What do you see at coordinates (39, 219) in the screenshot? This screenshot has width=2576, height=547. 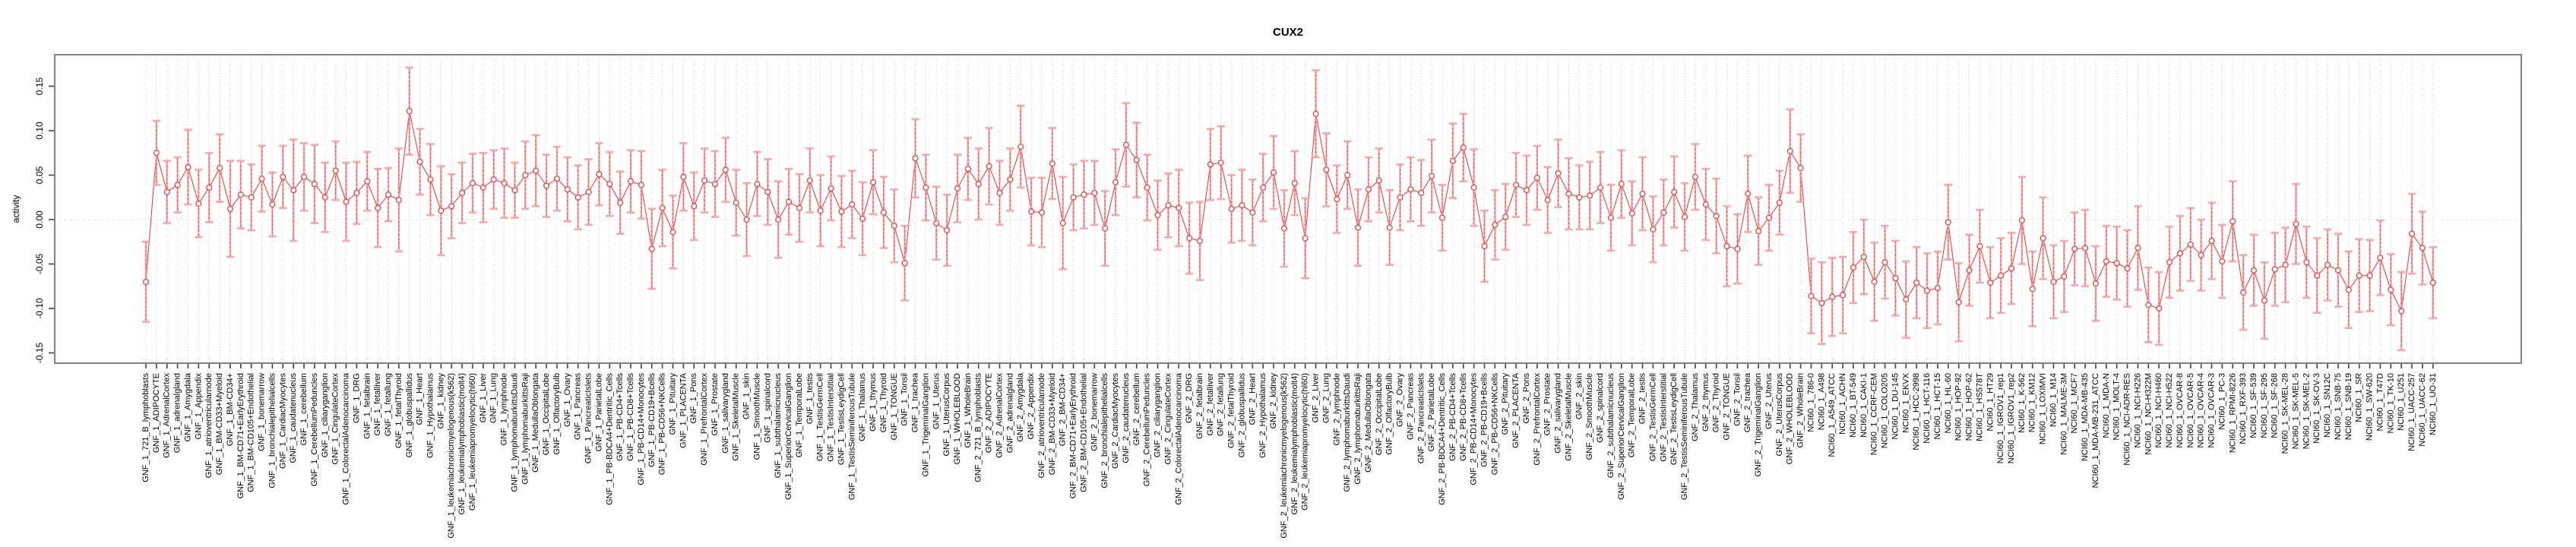 I see `y-tick-label: 0.00` at bounding box center [39, 219].